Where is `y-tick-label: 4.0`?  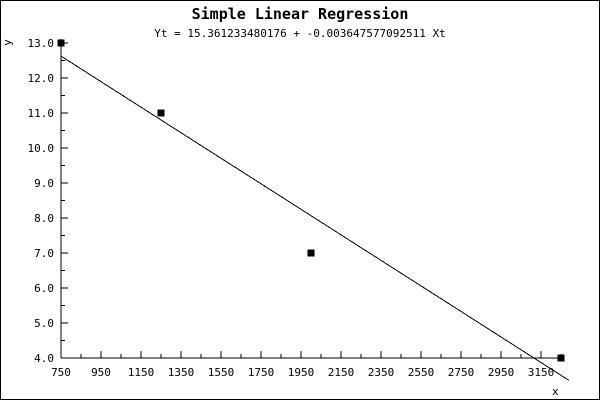
y-tick-label: 4.0 is located at coordinates (44, 358).